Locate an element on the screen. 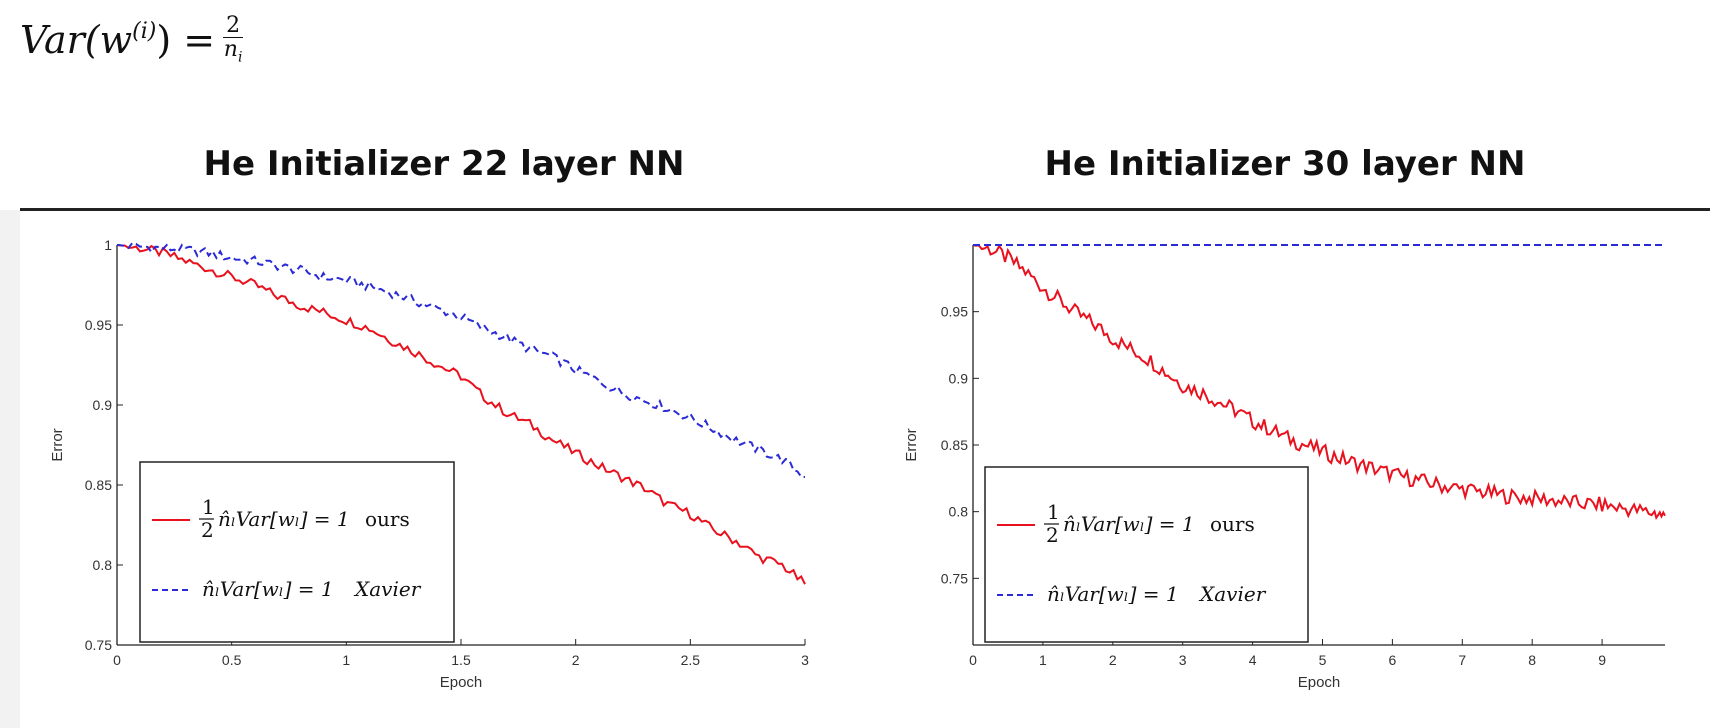 This screenshot has height=728, width=1716. formula-superscript: (i) is located at coordinates (144, 32).